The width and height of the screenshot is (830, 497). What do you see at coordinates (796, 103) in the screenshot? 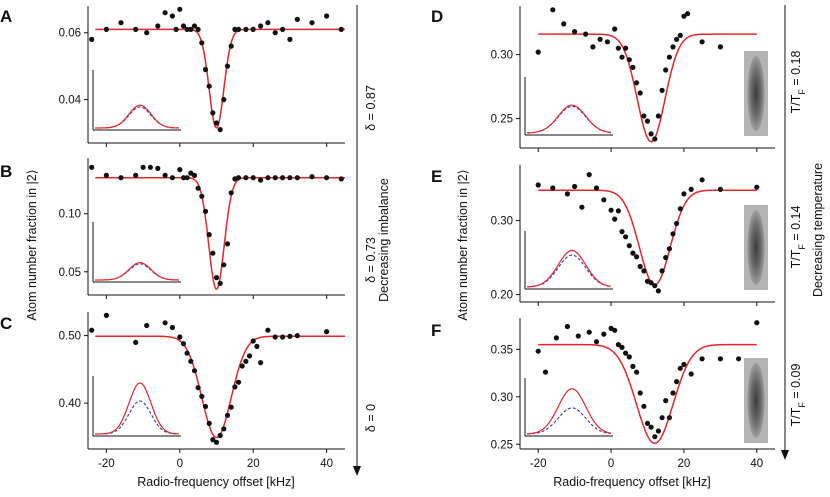
I see `annotation-main: T/T` at bounding box center [796, 103].